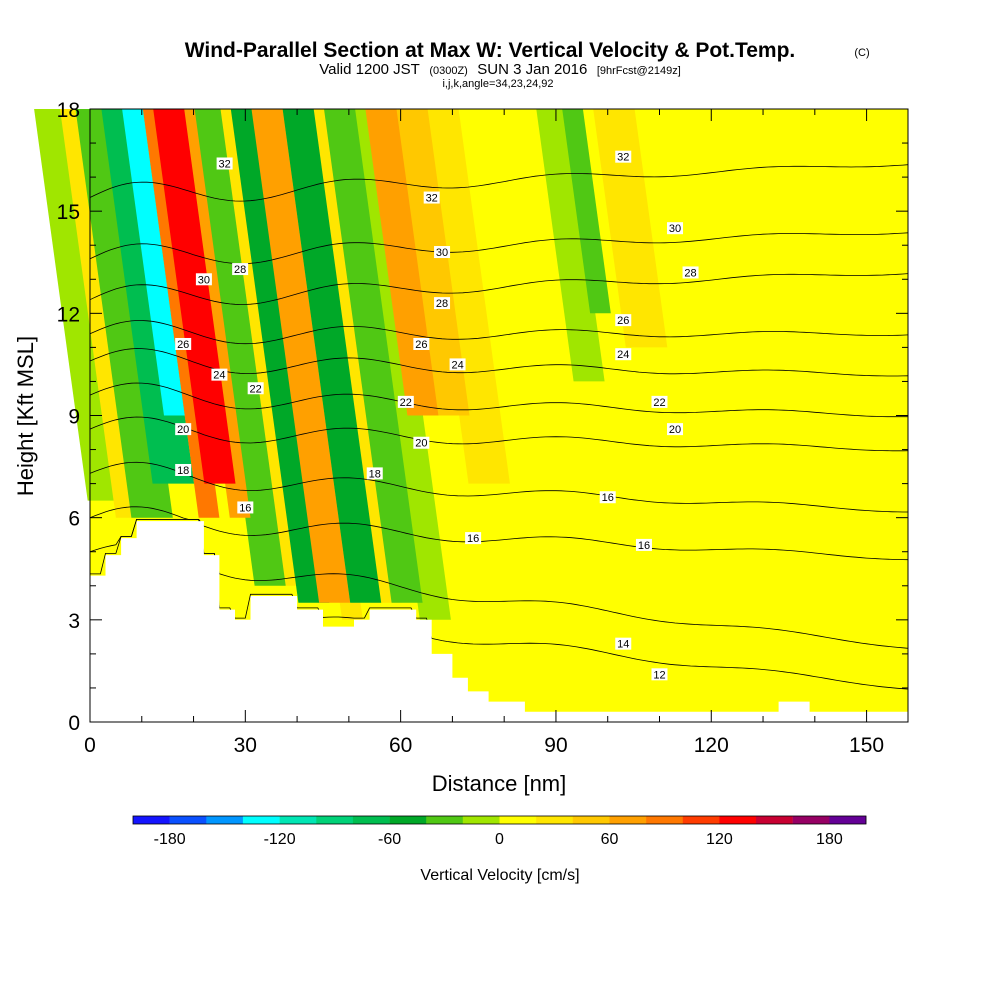  What do you see at coordinates (280, 839) in the screenshot?
I see `colorbar-tick-label: -120` at bounding box center [280, 839].